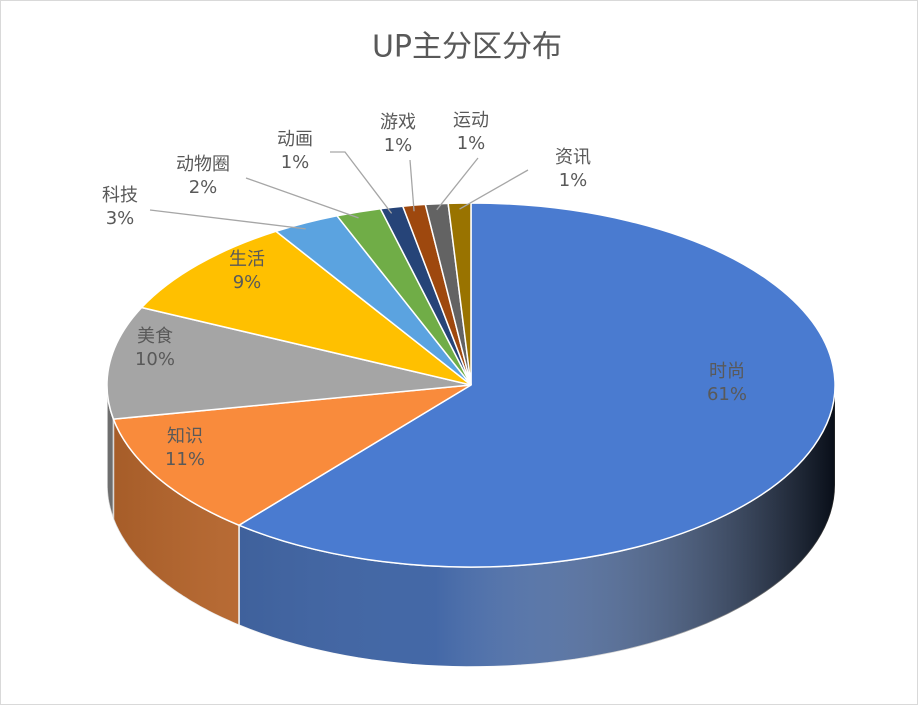 The image size is (918, 705). Describe the element at coordinates (471, 120) in the screenshot. I see `category-label: 运动` at that location.